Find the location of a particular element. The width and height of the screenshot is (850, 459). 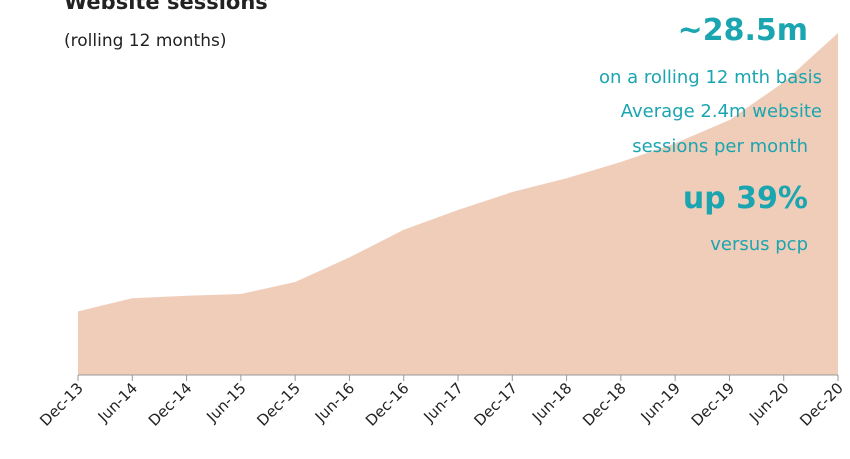

annotation: ~28.5m is located at coordinates (743, 30).